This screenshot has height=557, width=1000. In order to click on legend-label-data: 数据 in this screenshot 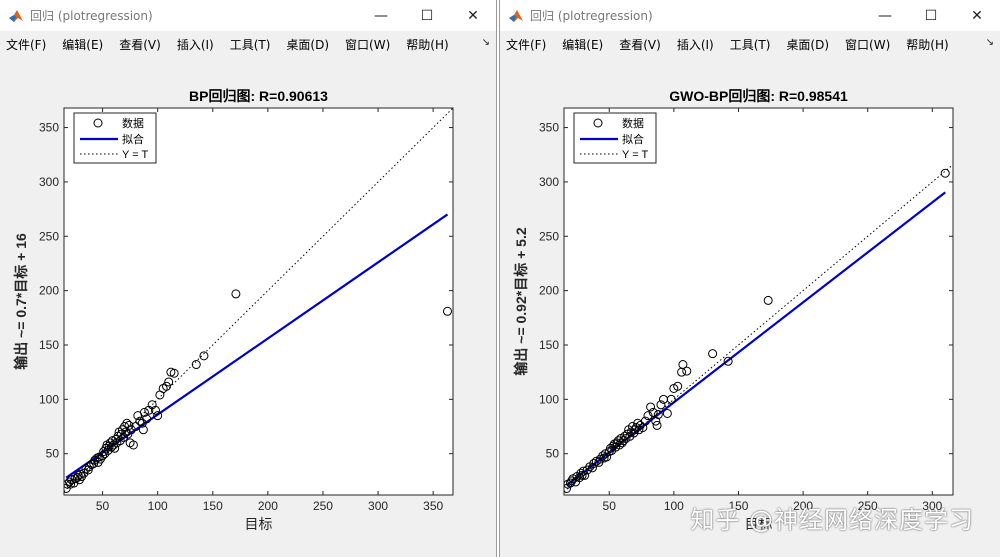, I will do `click(633, 123)`.